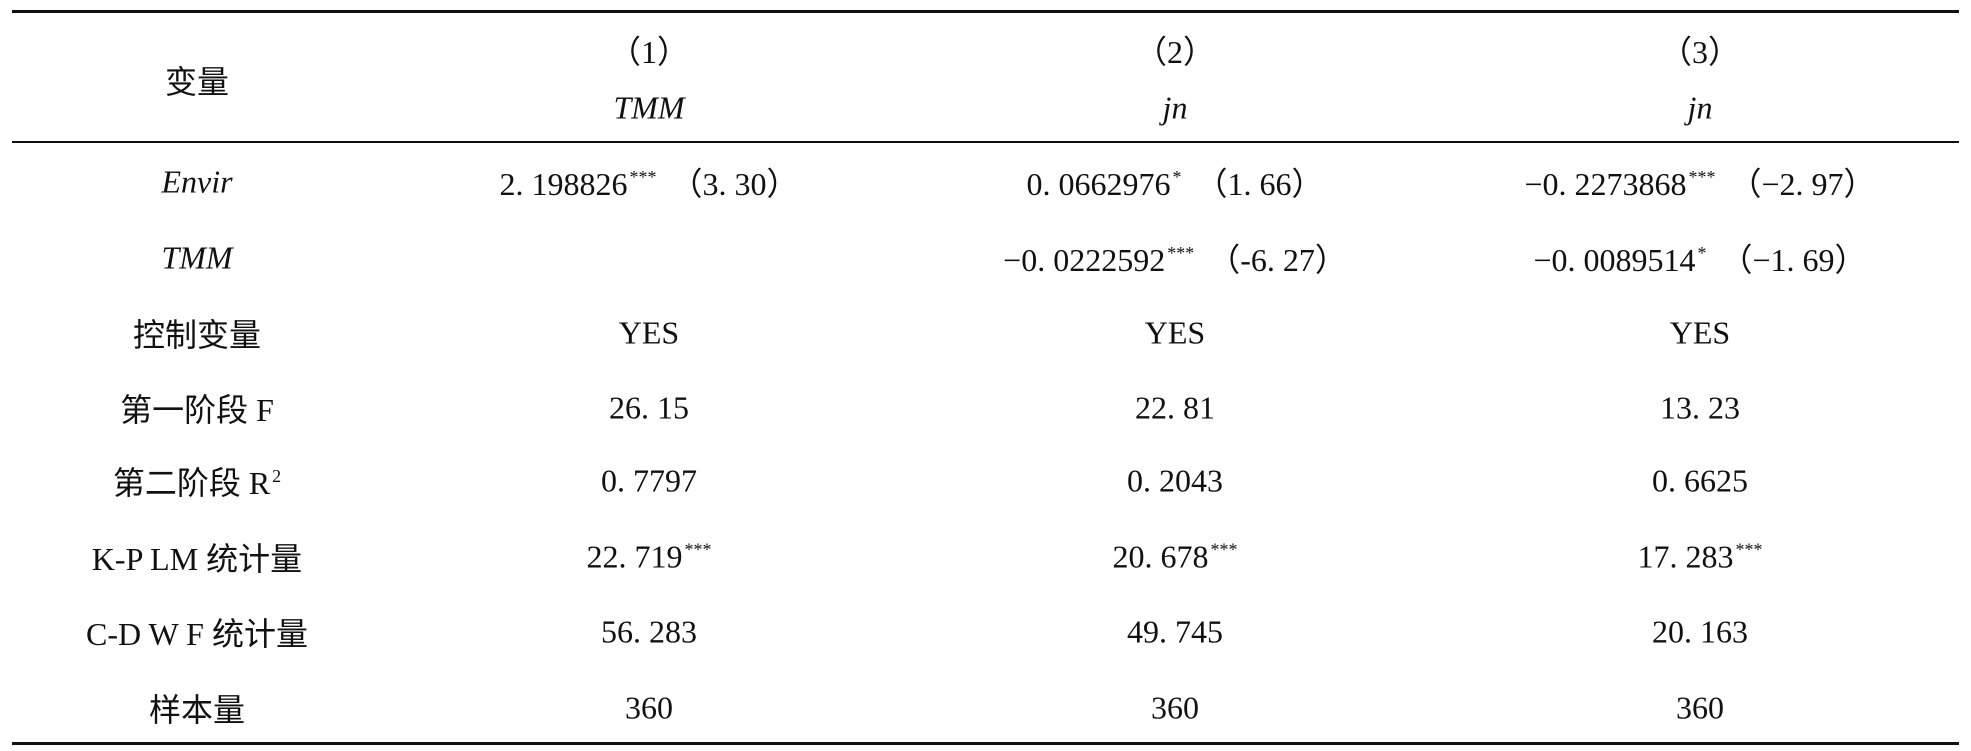 The height and width of the screenshot is (751, 1971). What do you see at coordinates (985, 11) in the screenshot?
I see `top-rule` at bounding box center [985, 11].